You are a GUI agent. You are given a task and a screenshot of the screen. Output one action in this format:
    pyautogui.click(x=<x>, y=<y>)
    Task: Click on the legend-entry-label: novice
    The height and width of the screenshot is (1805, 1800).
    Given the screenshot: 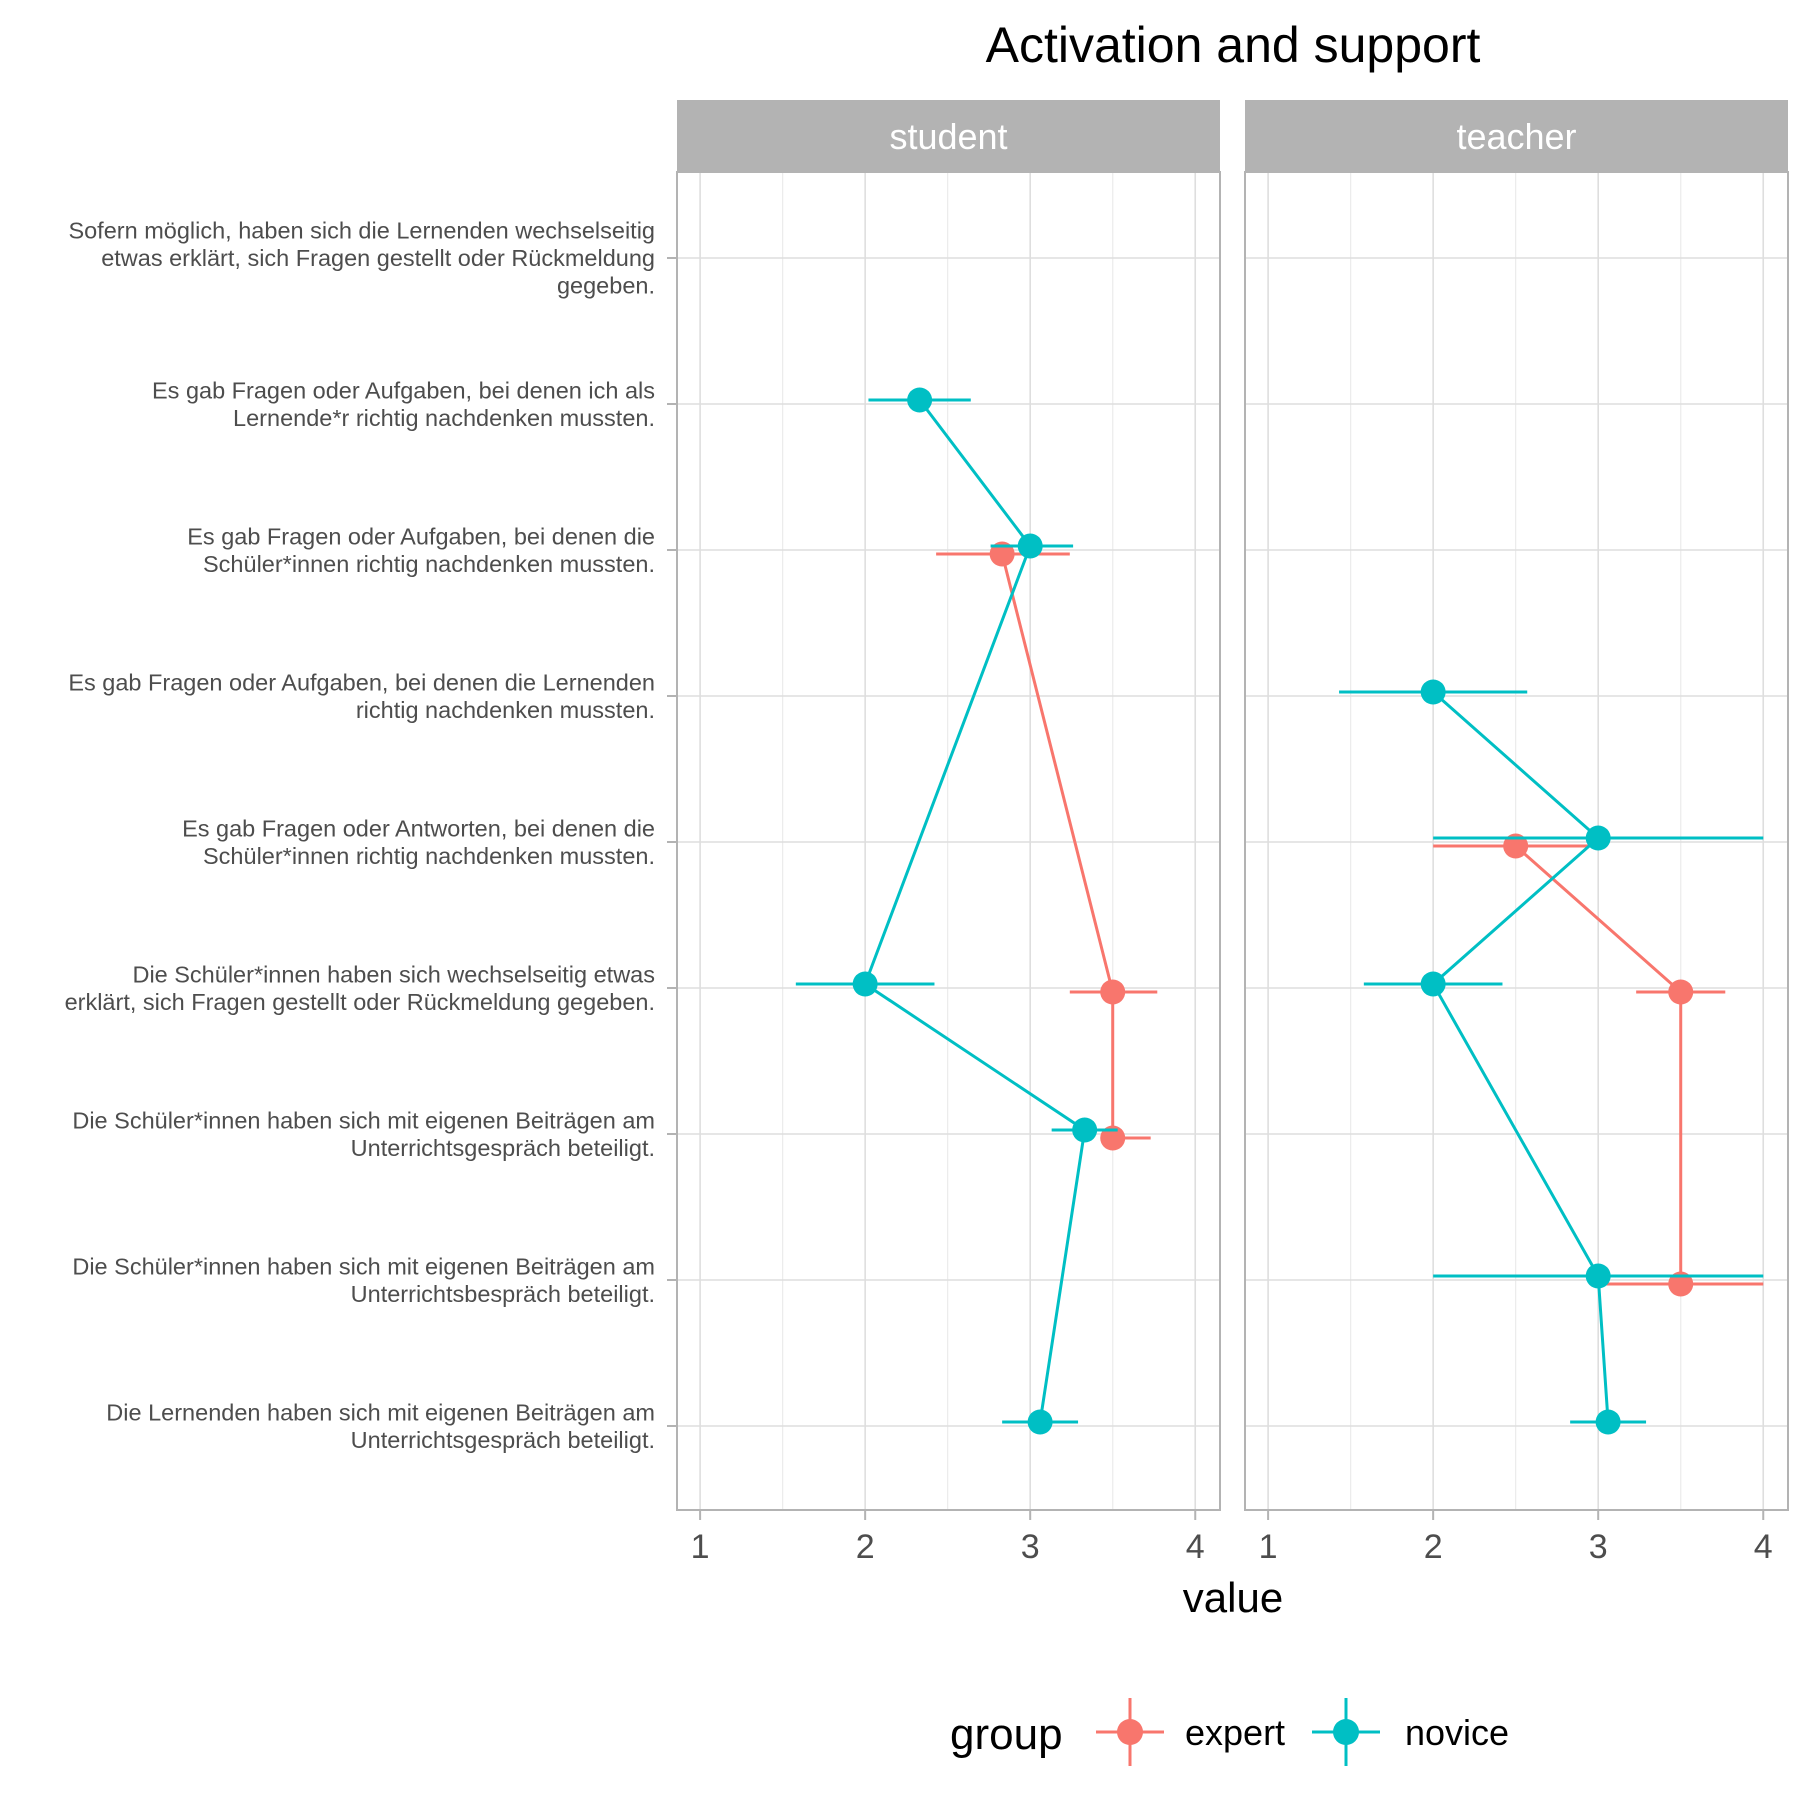 What is the action you would take?
    pyautogui.click(x=1457, y=1732)
    